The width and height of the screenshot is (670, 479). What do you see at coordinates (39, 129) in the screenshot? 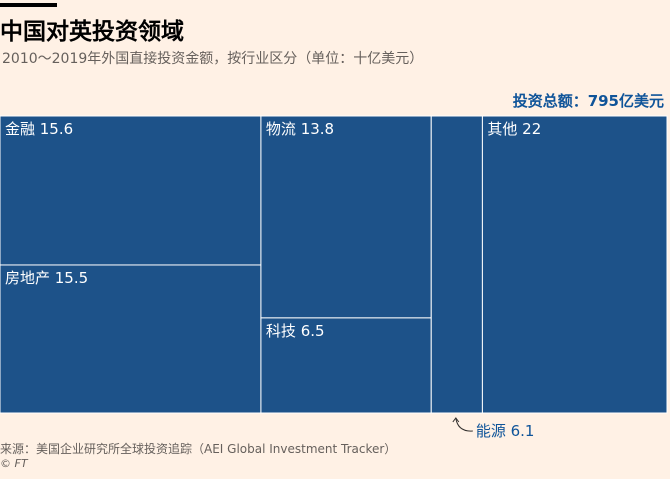
I see `cell-label-finance: 金融 15.6` at bounding box center [39, 129].